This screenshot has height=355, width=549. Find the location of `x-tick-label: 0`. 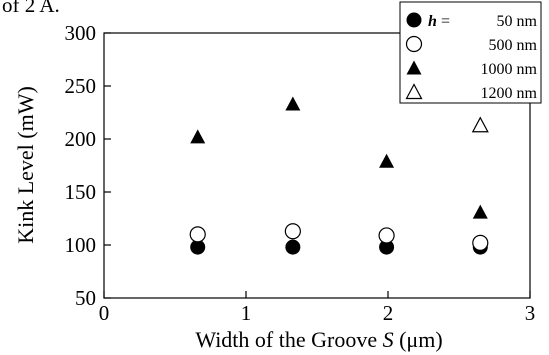

x-tick-label: 0 is located at coordinates (104, 313).